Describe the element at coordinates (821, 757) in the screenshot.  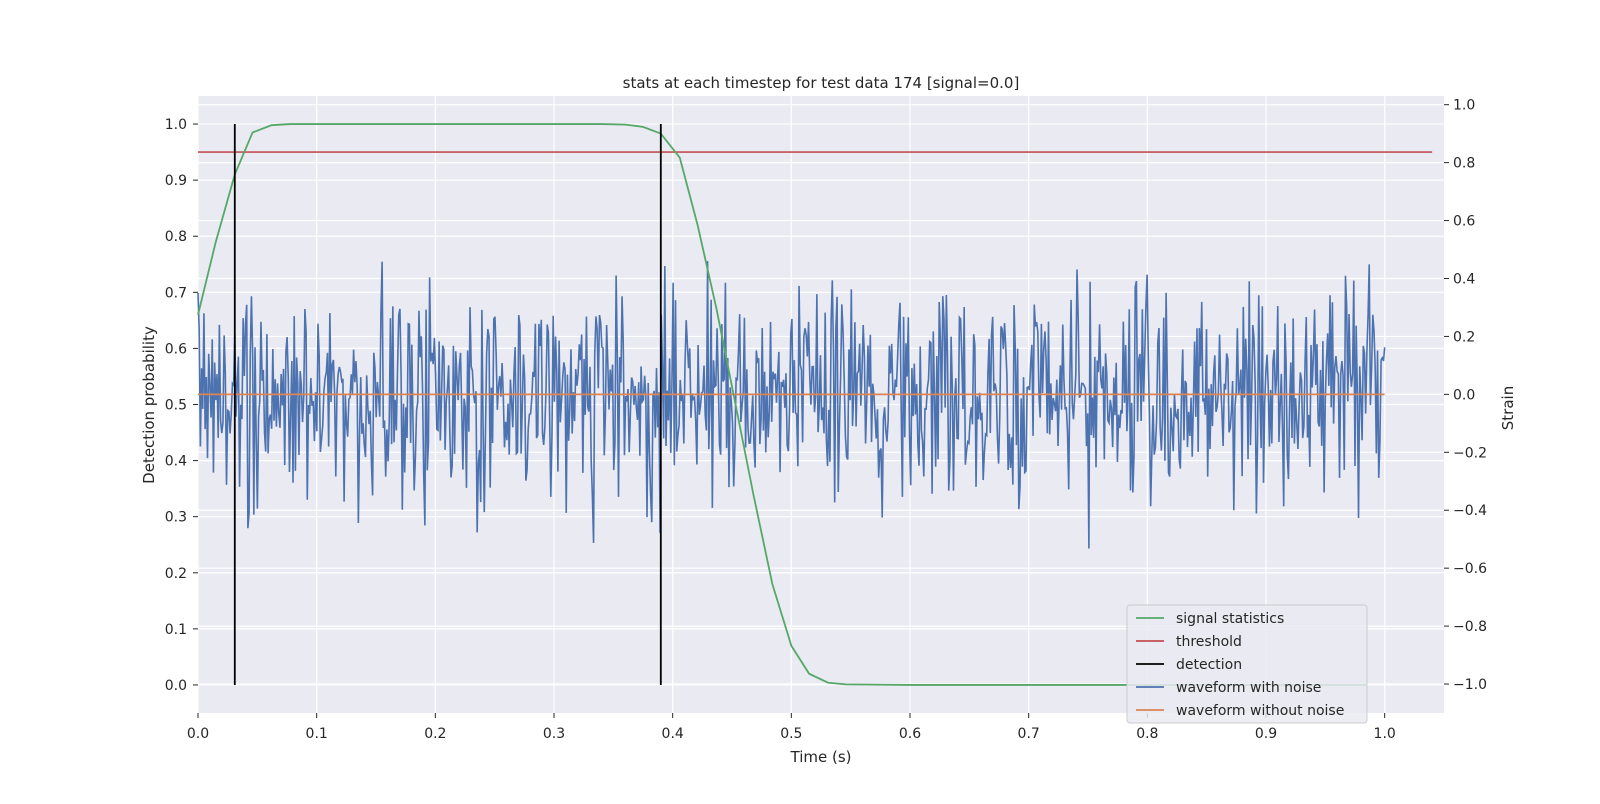
I see `x-axis-label: Time (s)` at that location.